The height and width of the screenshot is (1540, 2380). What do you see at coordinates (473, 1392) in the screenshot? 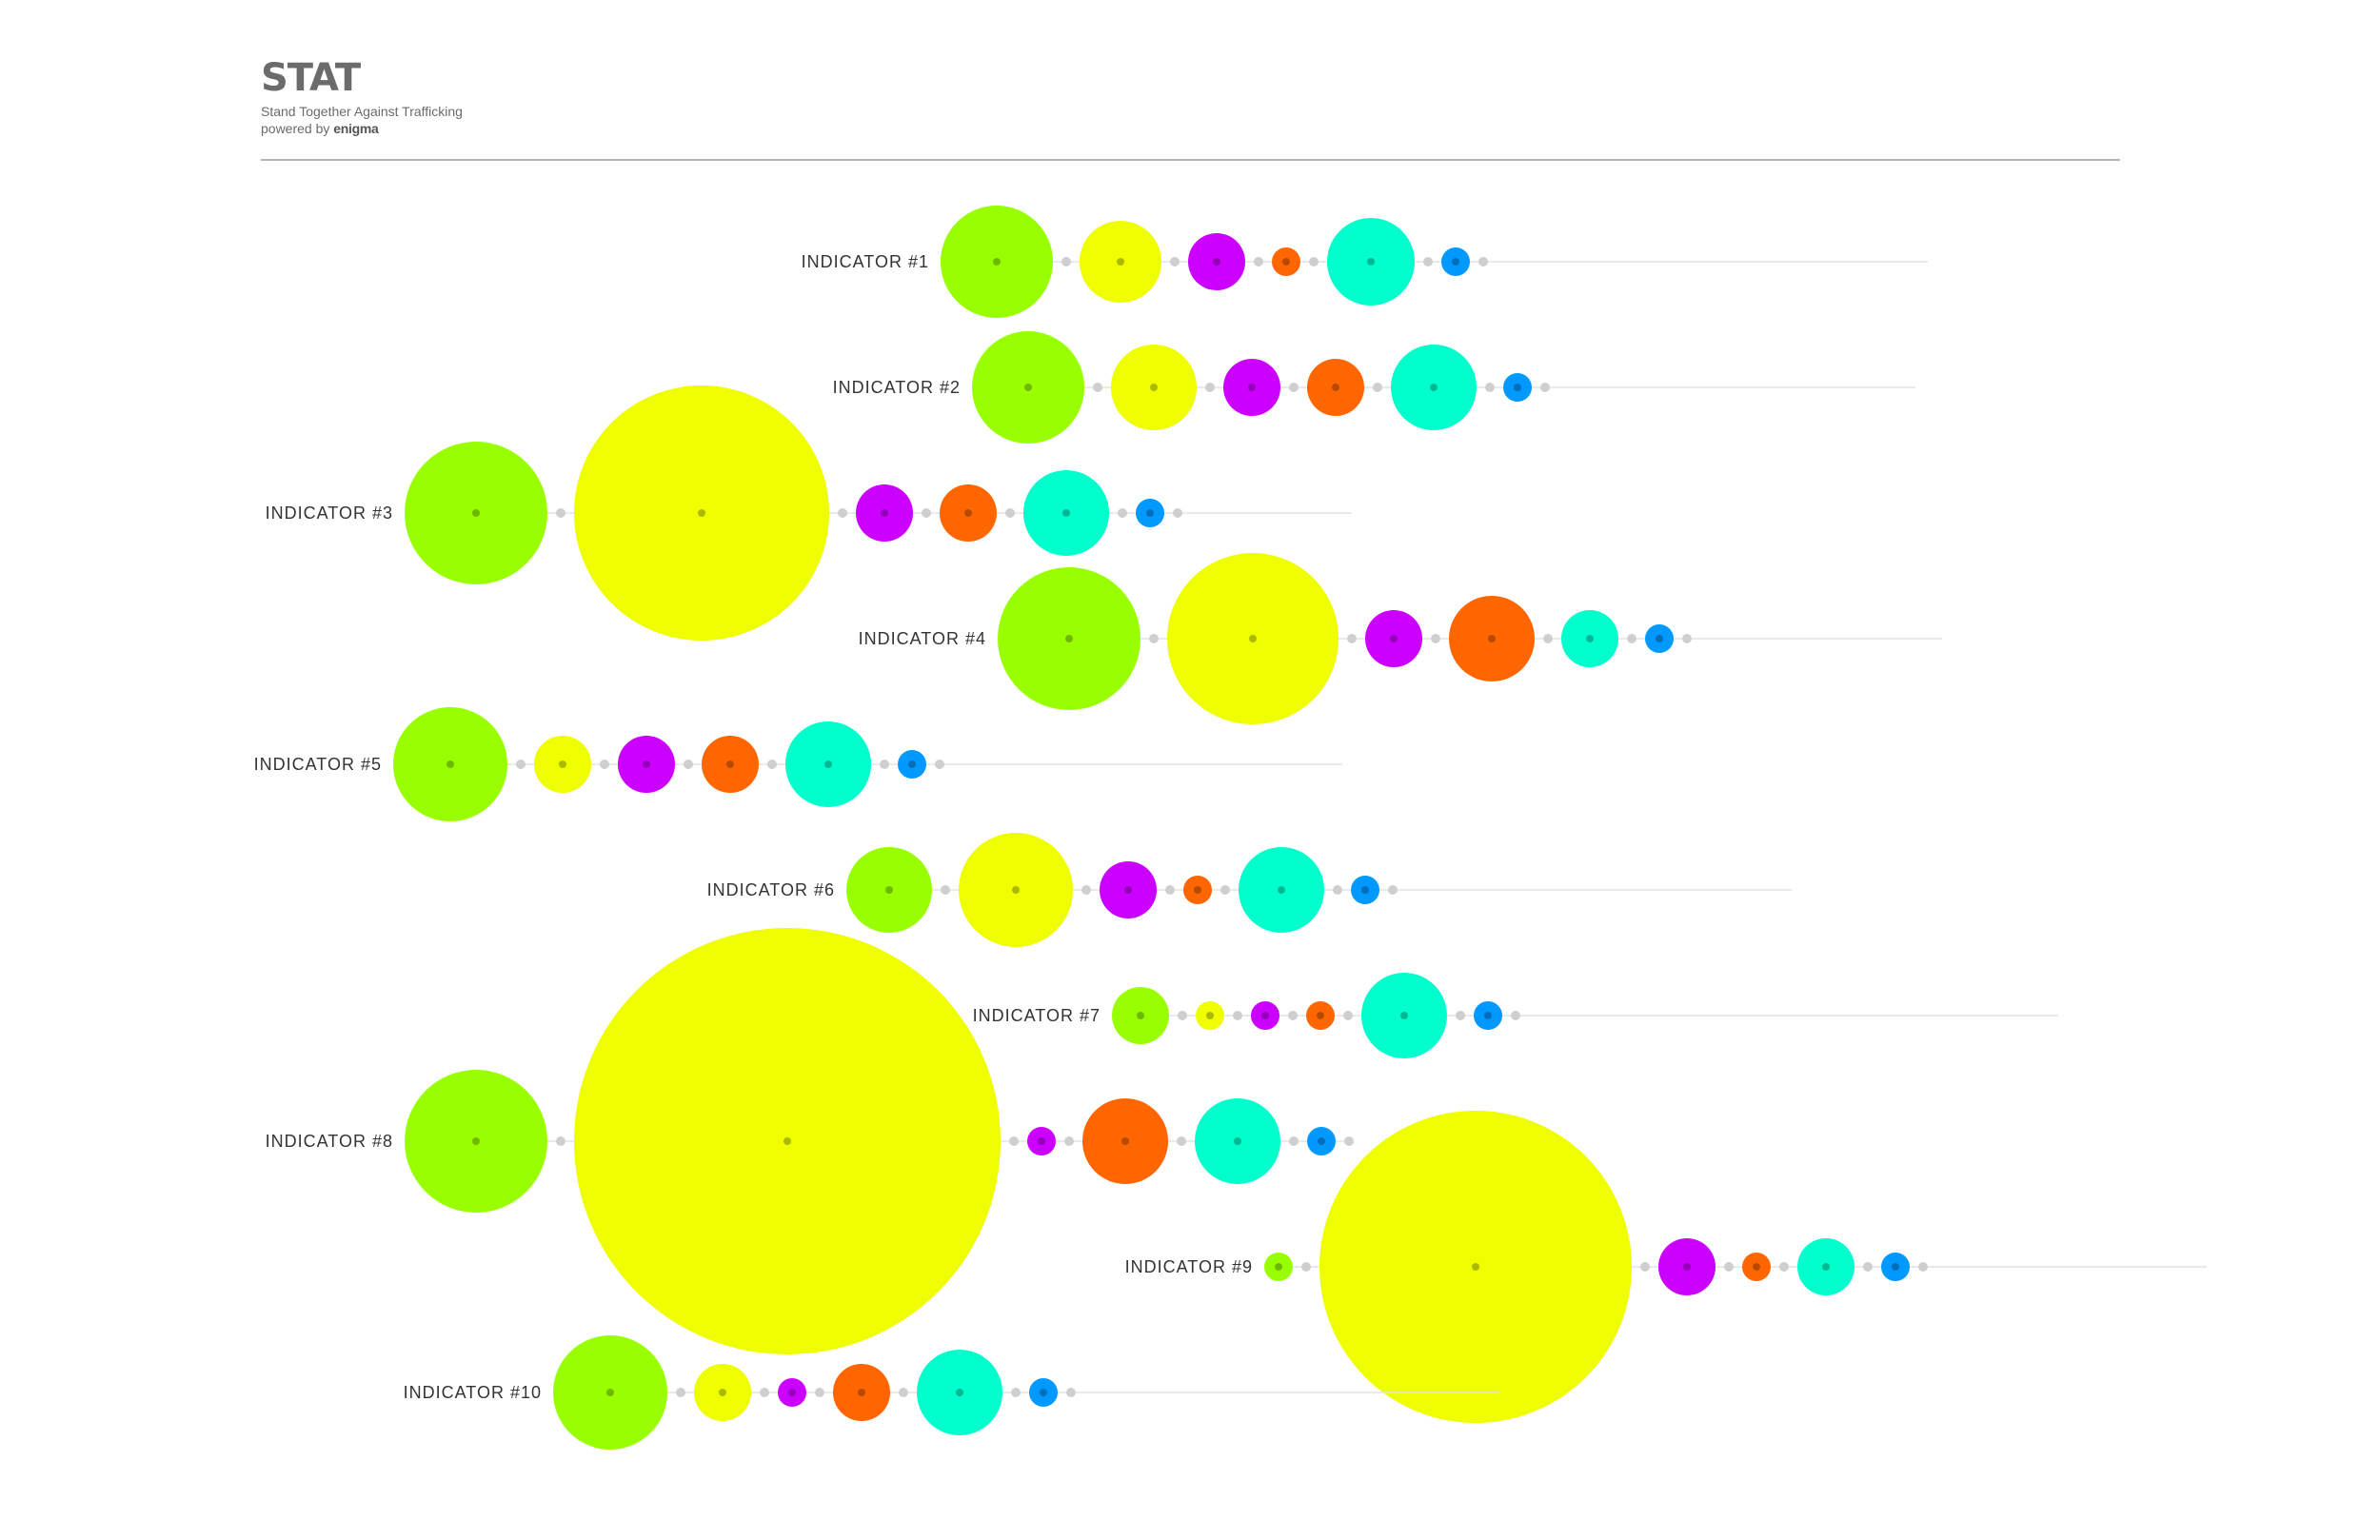
I see `indicator-label: INDICATOR #10` at bounding box center [473, 1392].